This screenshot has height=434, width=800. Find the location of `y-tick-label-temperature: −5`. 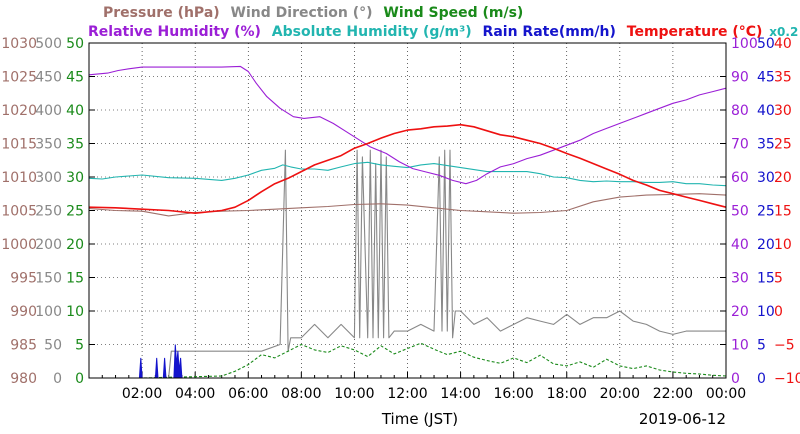

y-tick-label-temperature: −5 is located at coordinates (784, 346).